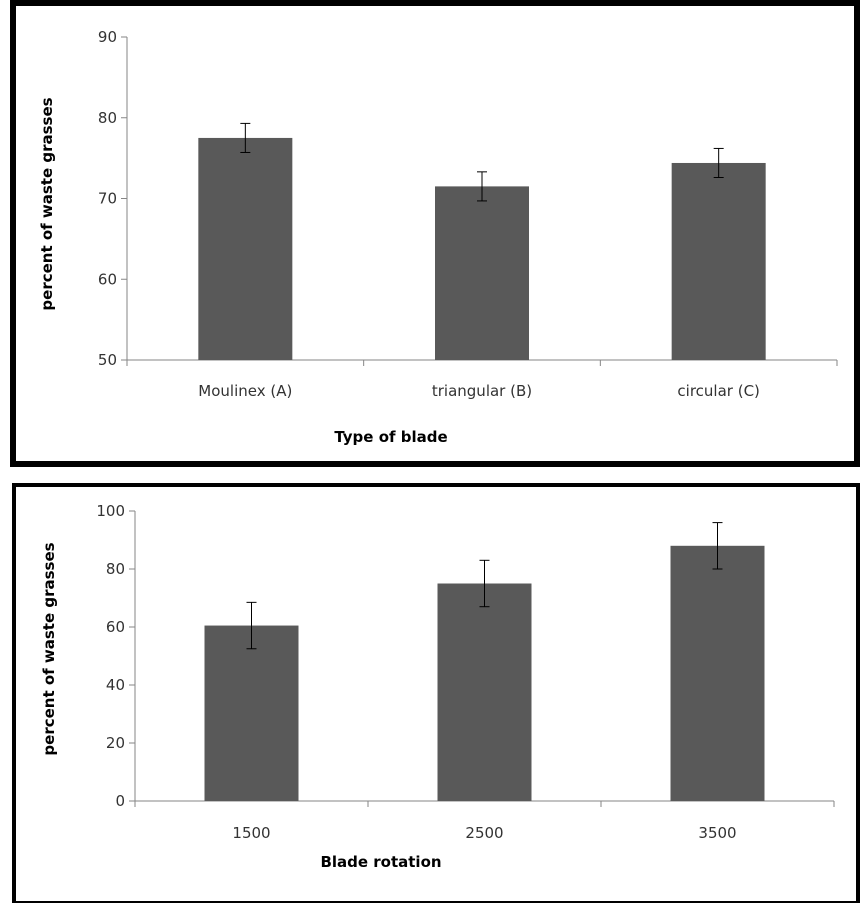  I want to click on y-tick-label: 90, so click(107, 37).